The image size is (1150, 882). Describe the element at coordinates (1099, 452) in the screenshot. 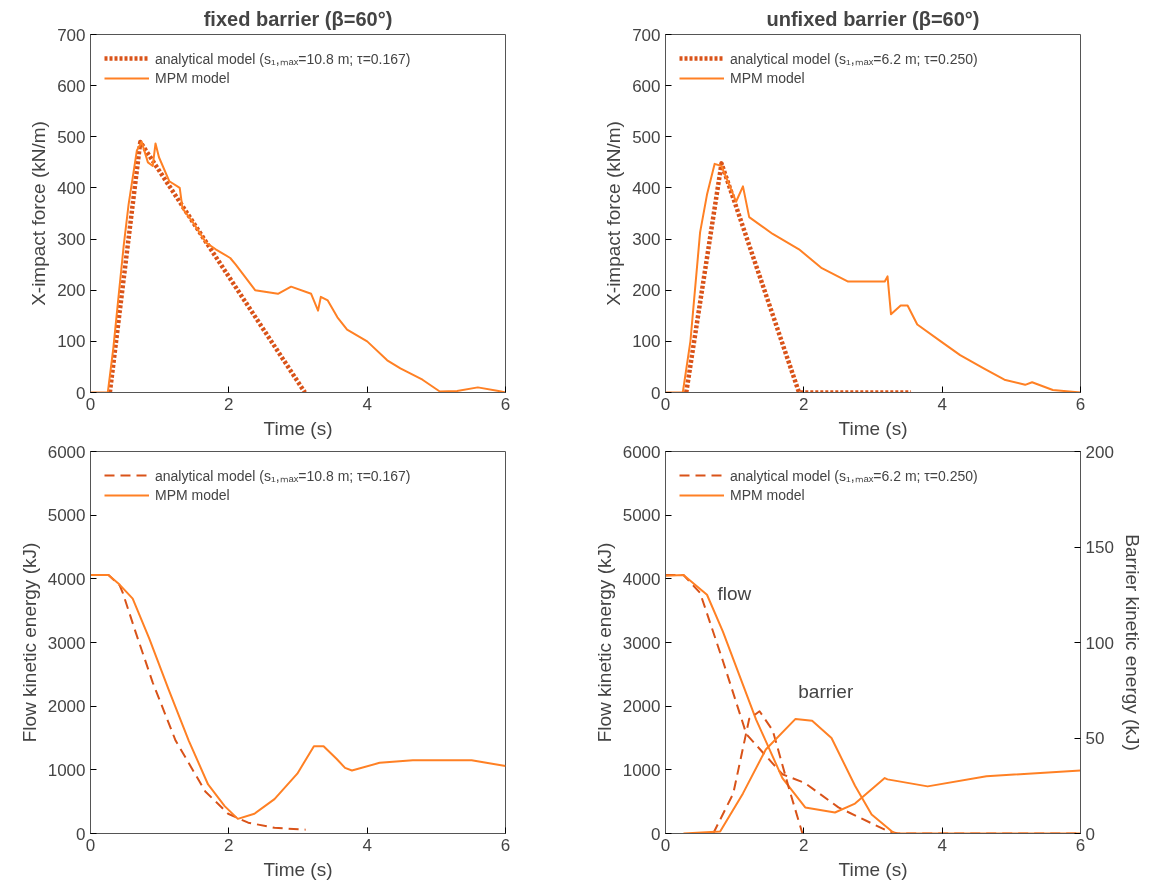

I see `y2-tick-label: 200` at that location.